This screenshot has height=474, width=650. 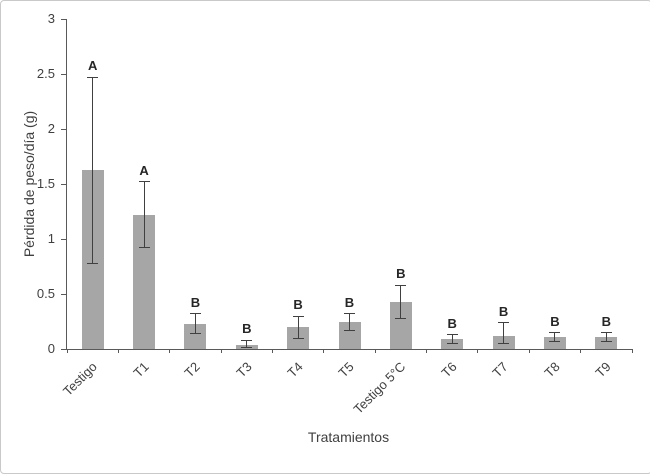 What do you see at coordinates (51, 238) in the screenshot?
I see `y-tick-label: 1` at bounding box center [51, 238].